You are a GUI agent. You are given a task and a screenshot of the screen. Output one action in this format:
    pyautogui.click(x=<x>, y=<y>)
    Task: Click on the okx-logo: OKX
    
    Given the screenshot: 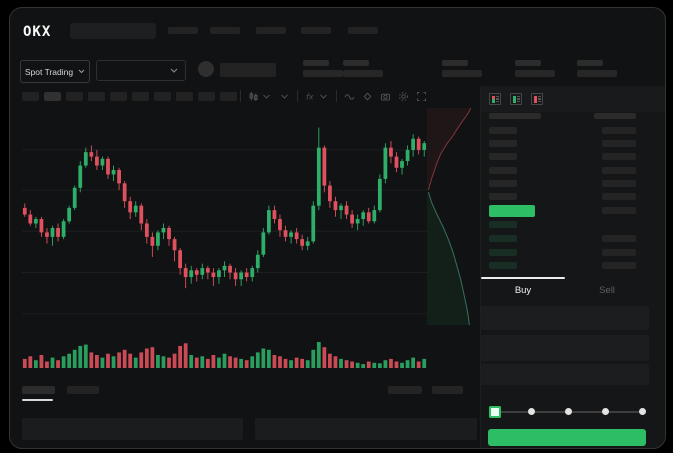 What is the action you would take?
    pyautogui.click(x=37, y=32)
    